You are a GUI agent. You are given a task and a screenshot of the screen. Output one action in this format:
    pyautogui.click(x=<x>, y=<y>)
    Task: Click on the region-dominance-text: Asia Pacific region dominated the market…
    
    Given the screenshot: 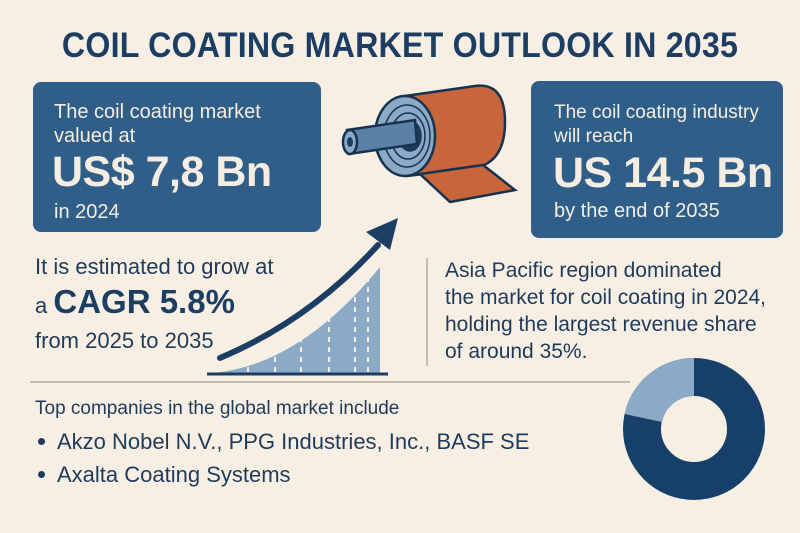 What is the action you would take?
    pyautogui.click(x=605, y=311)
    